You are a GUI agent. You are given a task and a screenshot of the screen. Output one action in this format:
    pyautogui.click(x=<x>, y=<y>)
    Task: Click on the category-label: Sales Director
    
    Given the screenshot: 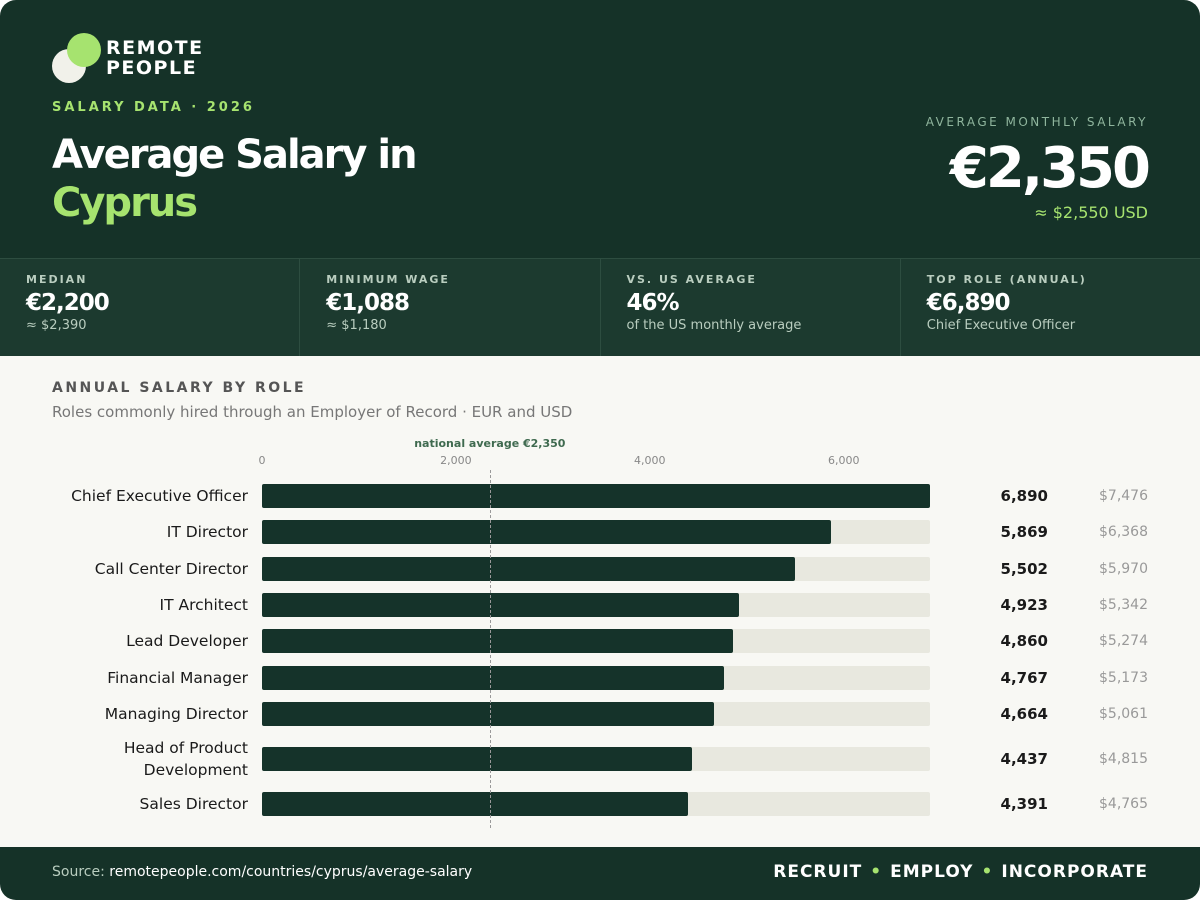 What is the action you would take?
    pyautogui.click(x=193, y=804)
    